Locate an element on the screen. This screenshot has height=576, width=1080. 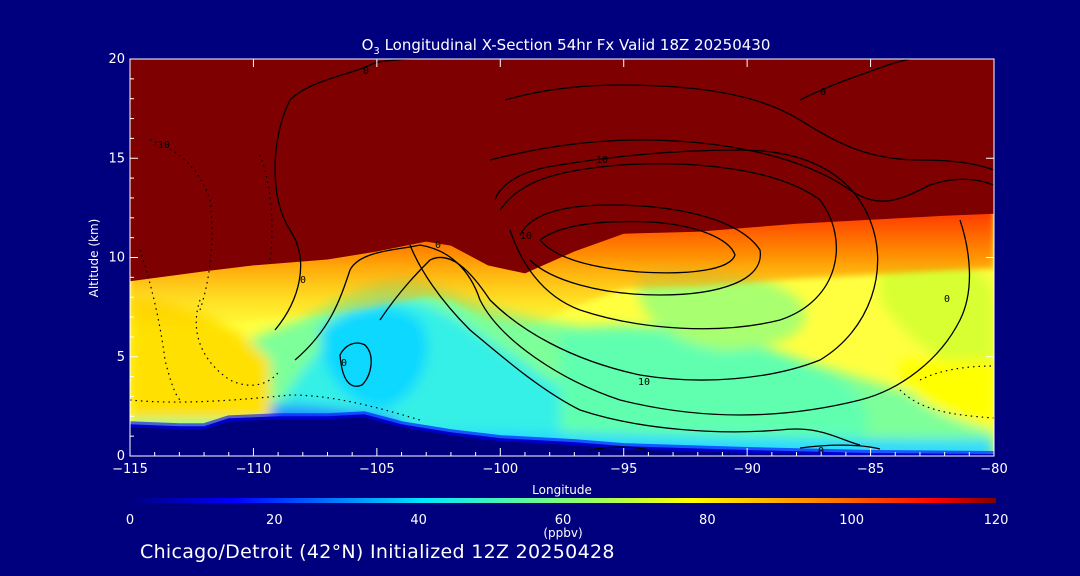
y-axis-label: Altitude (km) is located at coordinates (94, 258).